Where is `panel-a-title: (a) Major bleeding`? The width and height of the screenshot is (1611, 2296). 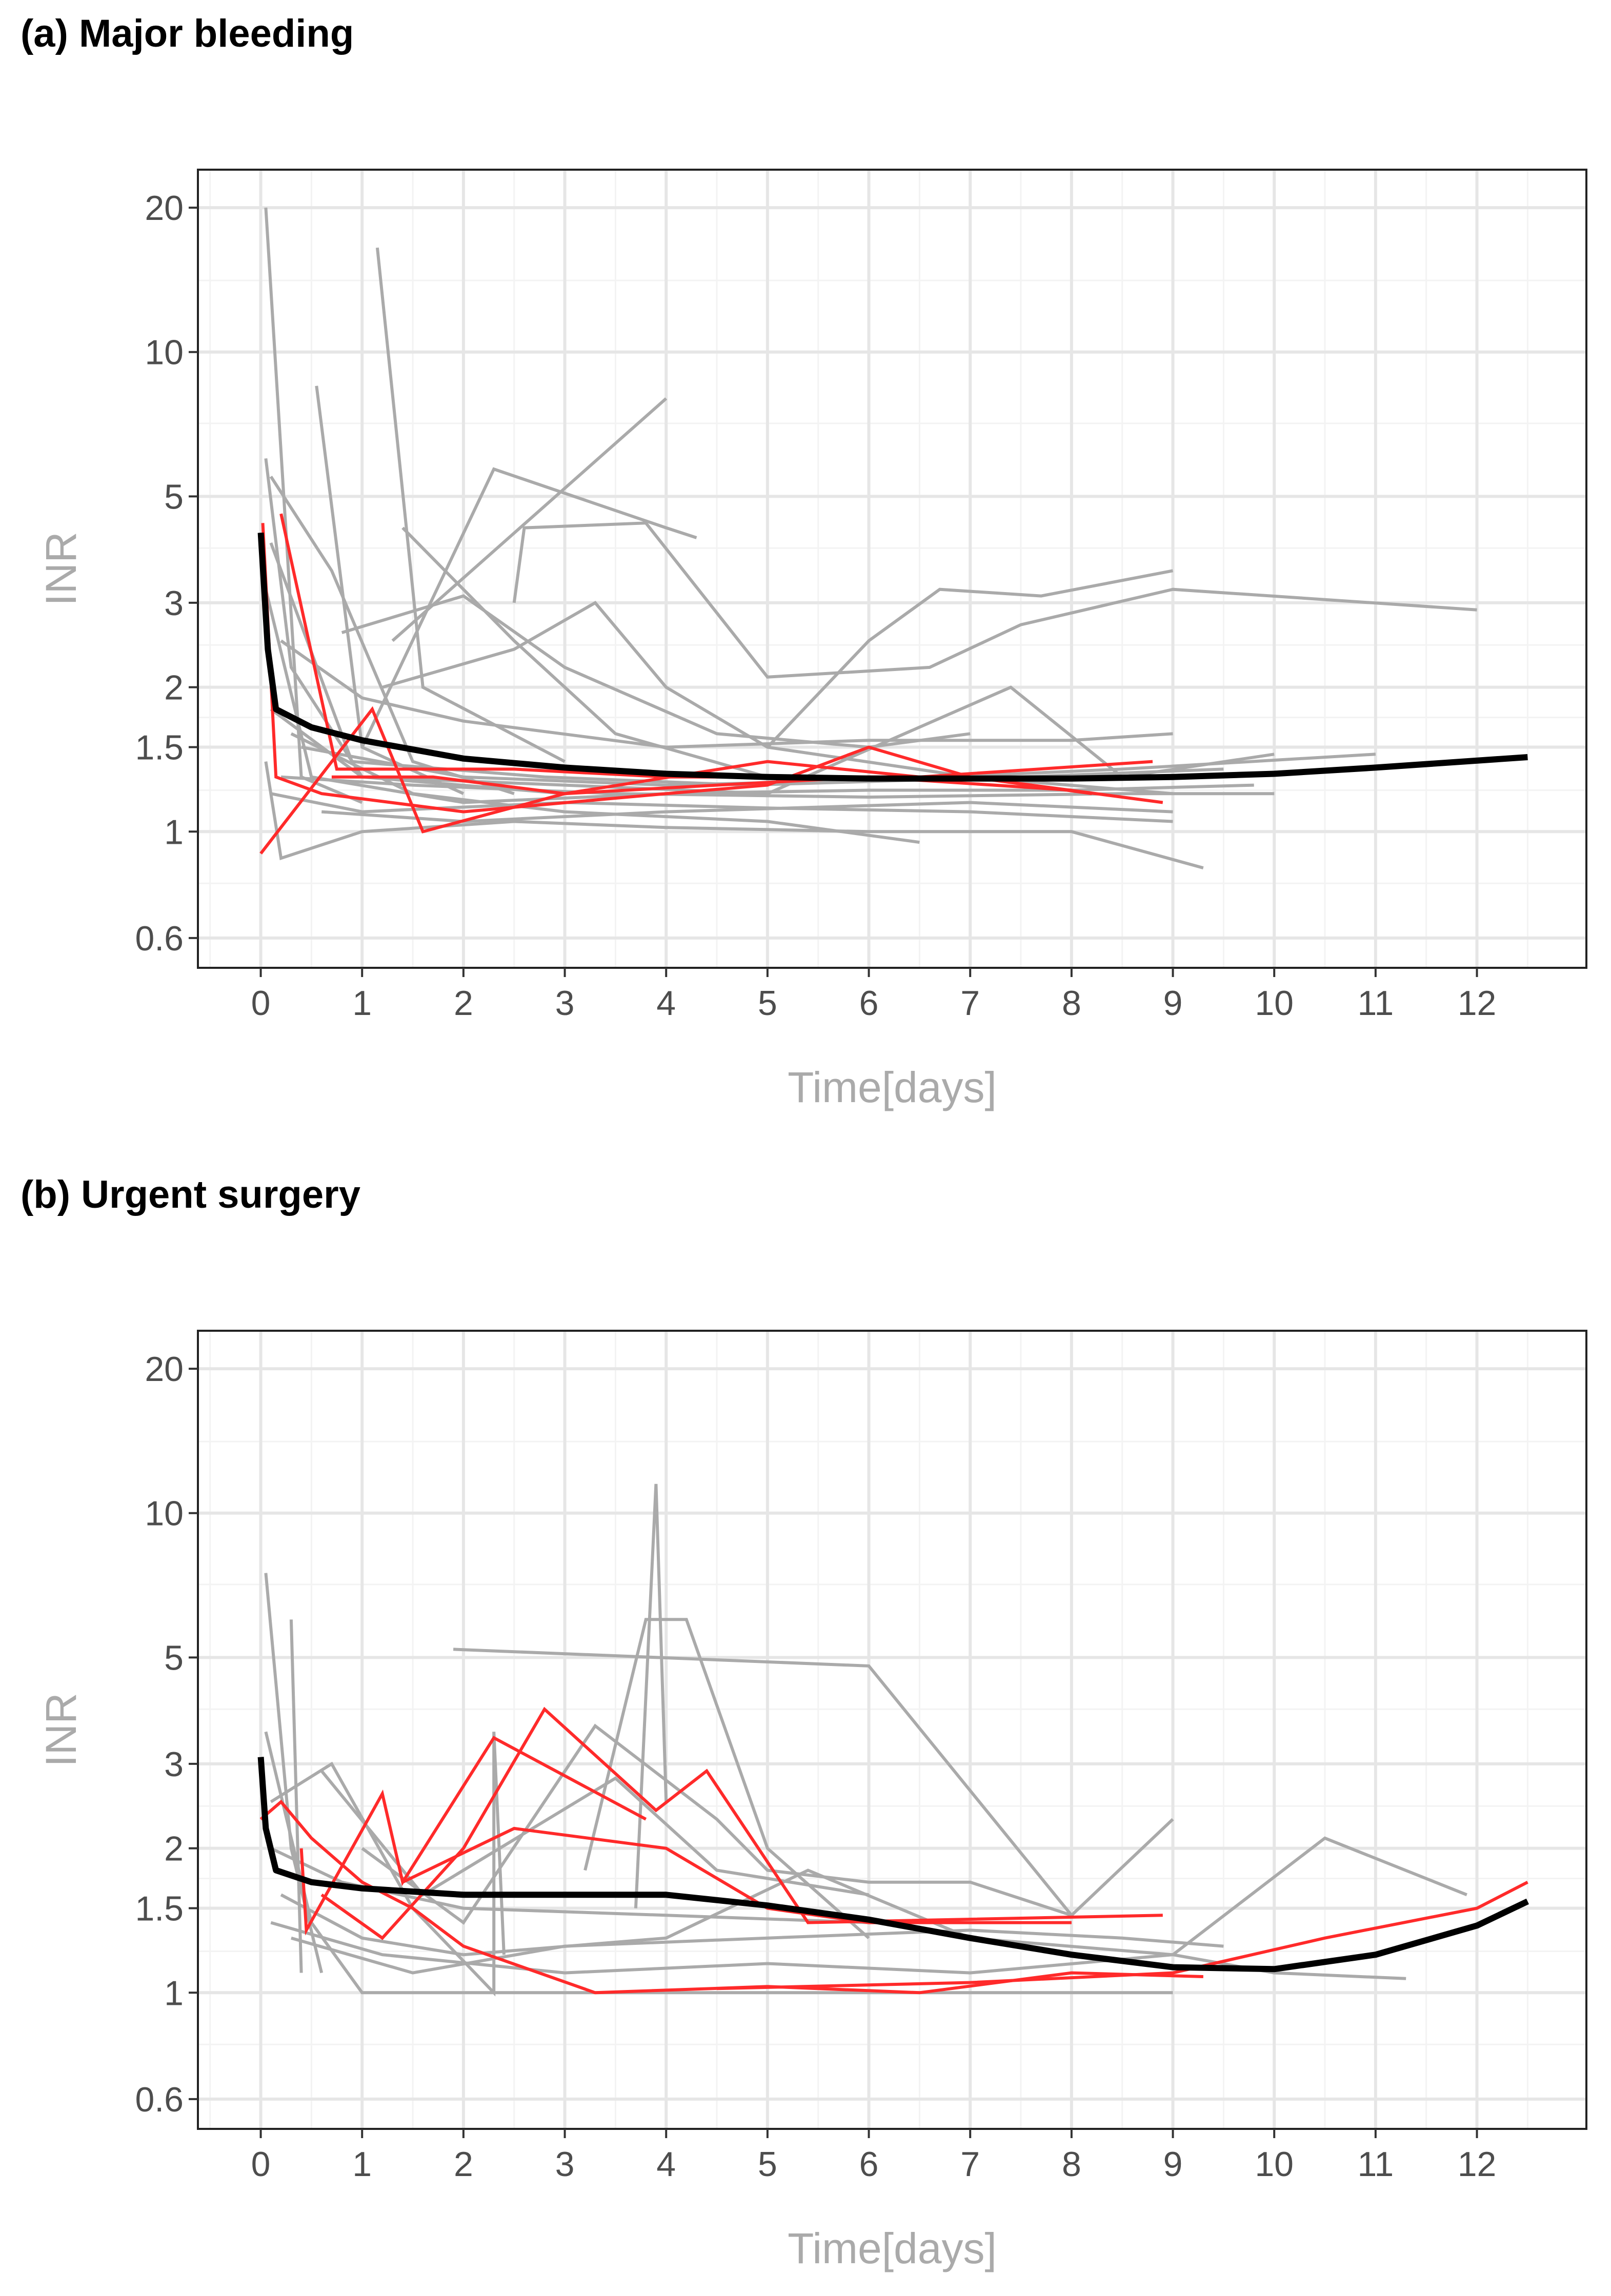 panel-a-title: (a) Major bleeding is located at coordinates (188, 33).